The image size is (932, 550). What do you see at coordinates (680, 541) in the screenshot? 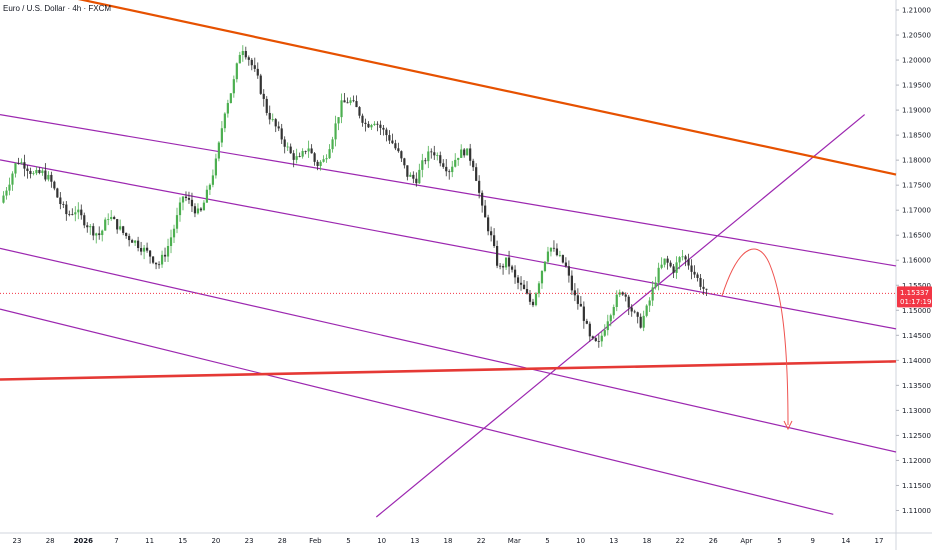
I see `x-tick-label: 22` at bounding box center [680, 541].